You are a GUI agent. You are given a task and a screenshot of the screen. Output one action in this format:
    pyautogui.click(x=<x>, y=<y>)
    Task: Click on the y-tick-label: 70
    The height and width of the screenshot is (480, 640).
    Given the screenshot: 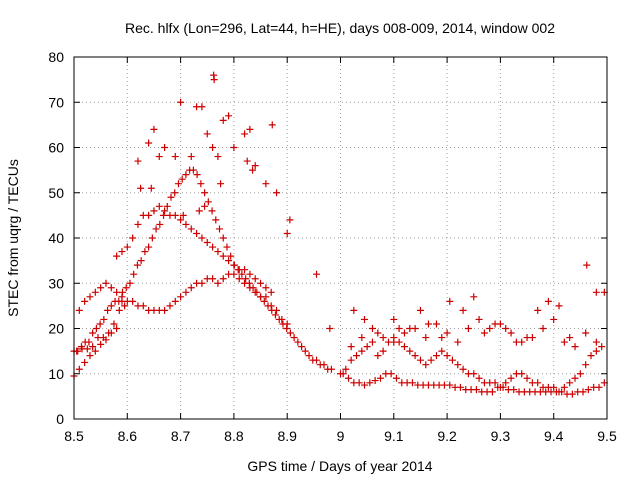 What is the action you would take?
    pyautogui.click(x=56, y=102)
    